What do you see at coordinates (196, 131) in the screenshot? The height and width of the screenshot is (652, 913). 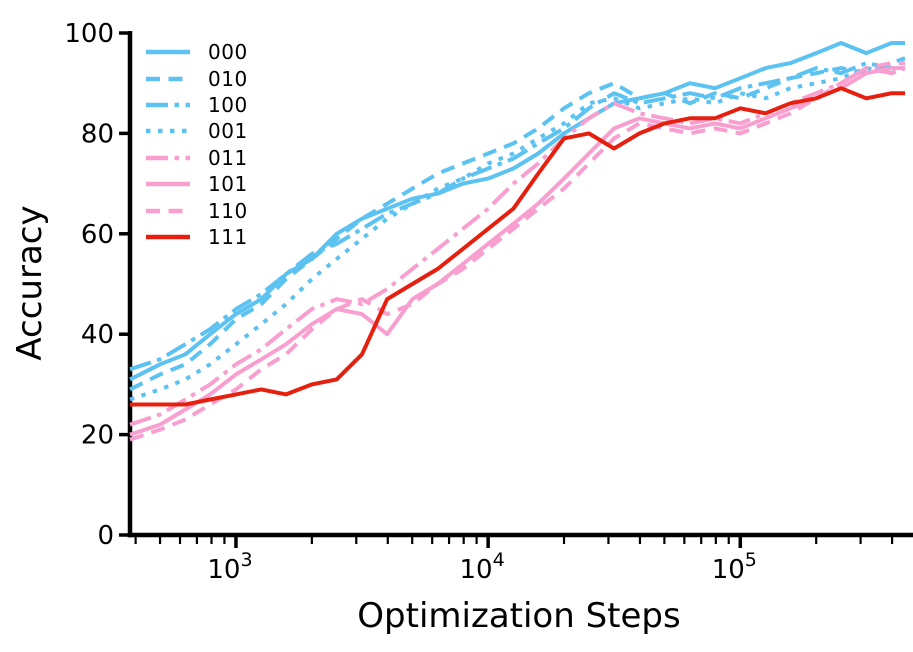 I see `legend-item-001: 001` at bounding box center [196, 131].